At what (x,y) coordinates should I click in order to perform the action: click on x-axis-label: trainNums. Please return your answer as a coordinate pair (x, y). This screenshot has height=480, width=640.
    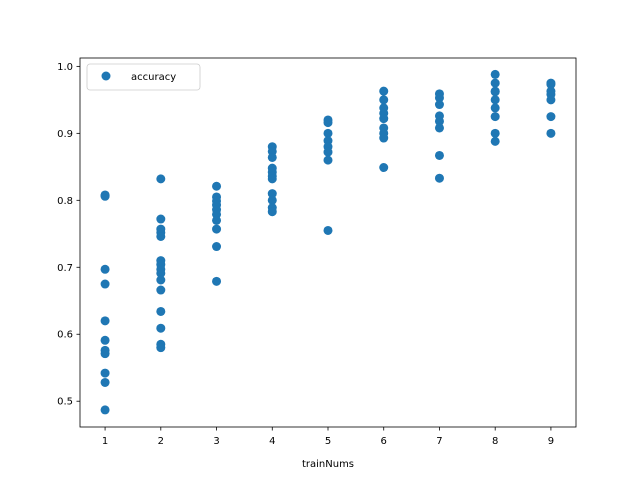
    Looking at the image, I should click on (328, 464).